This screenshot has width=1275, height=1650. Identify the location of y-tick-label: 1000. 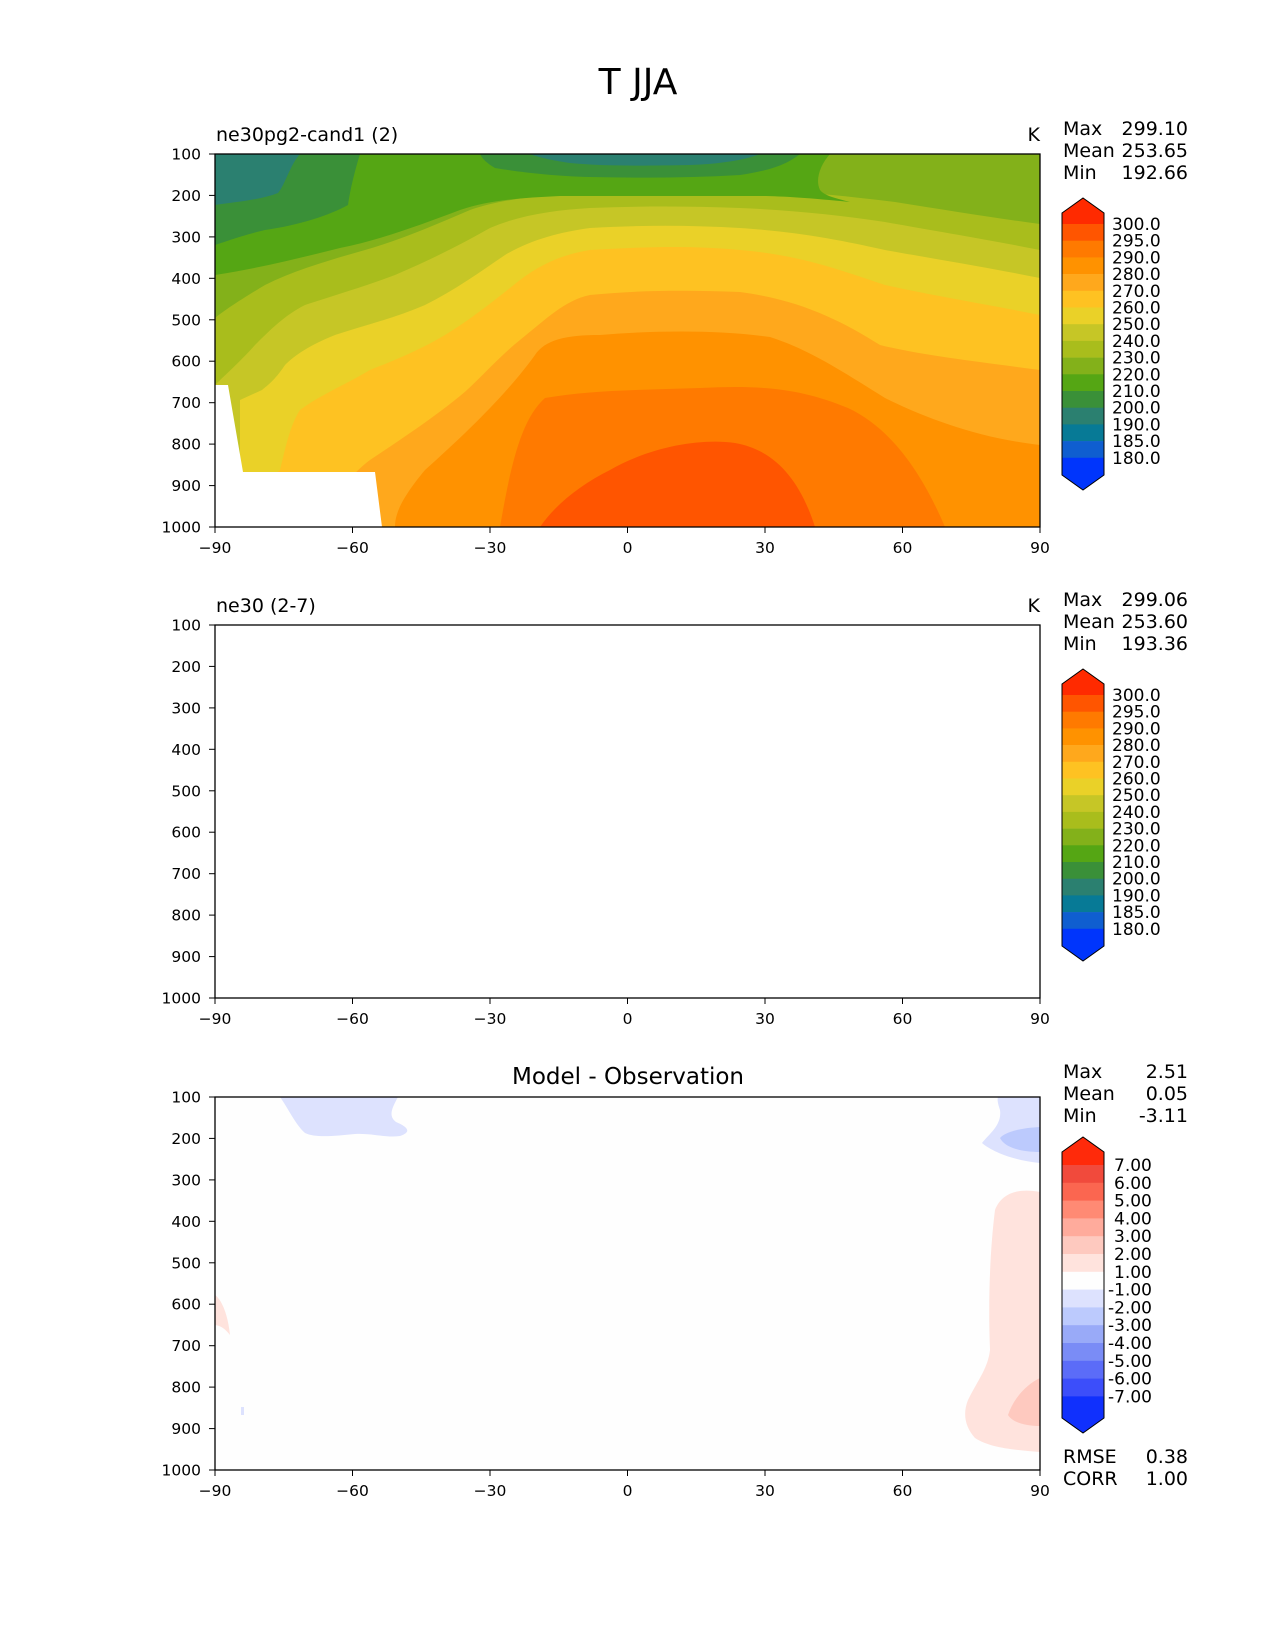
(181, 999).